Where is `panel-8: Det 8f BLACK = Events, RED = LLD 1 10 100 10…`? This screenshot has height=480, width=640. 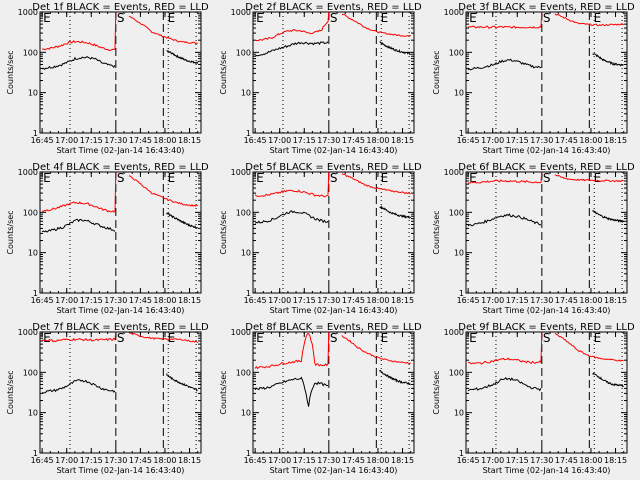 panel-8: Det 8f BLACK = Events, RED = LLD 1 10 100 10… is located at coordinates (320, 398).